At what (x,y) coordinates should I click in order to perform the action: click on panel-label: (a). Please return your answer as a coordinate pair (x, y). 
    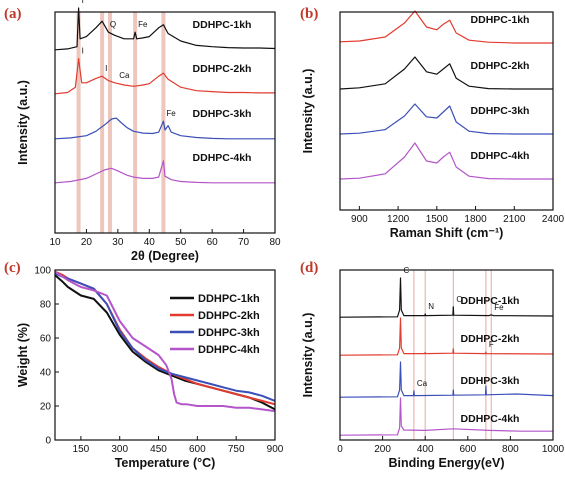
    Looking at the image, I should click on (13, 14).